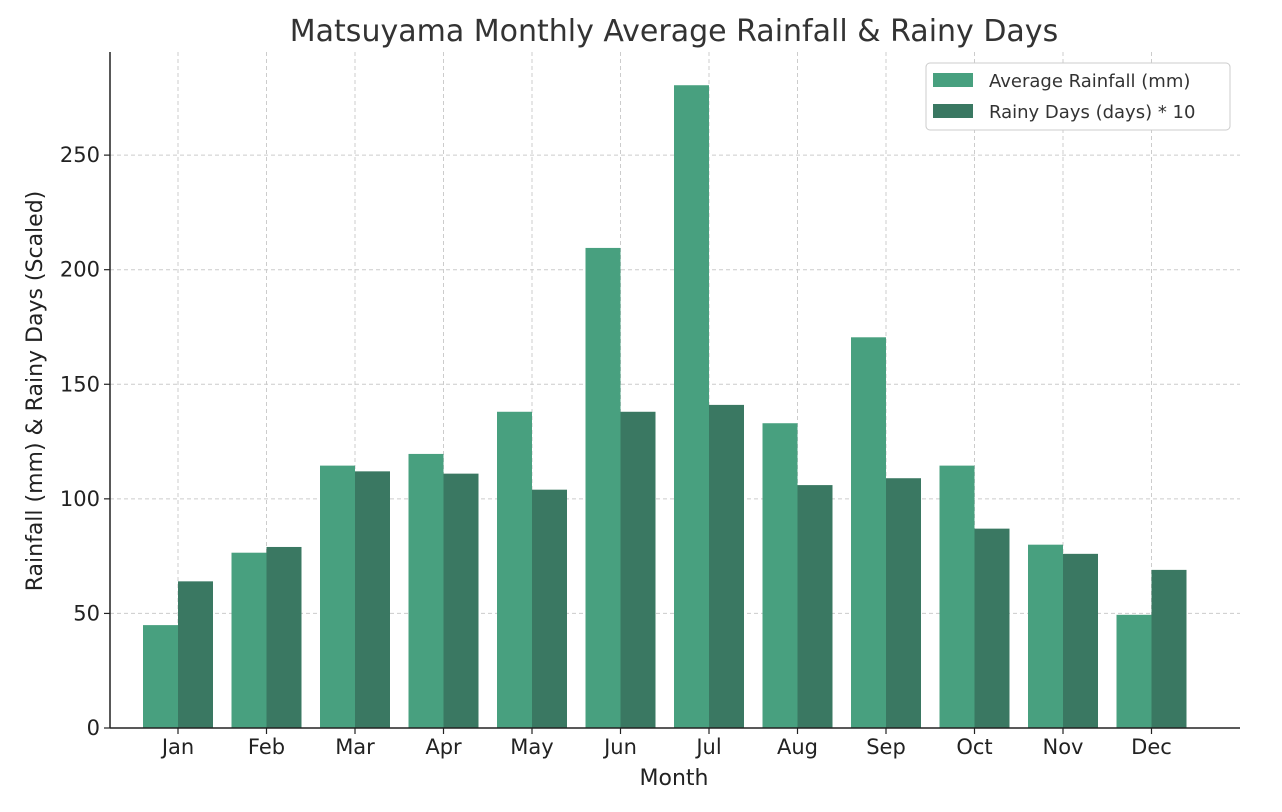 The height and width of the screenshot is (812, 1282). I want to click on x-tick-label: Apr, so click(443, 747).